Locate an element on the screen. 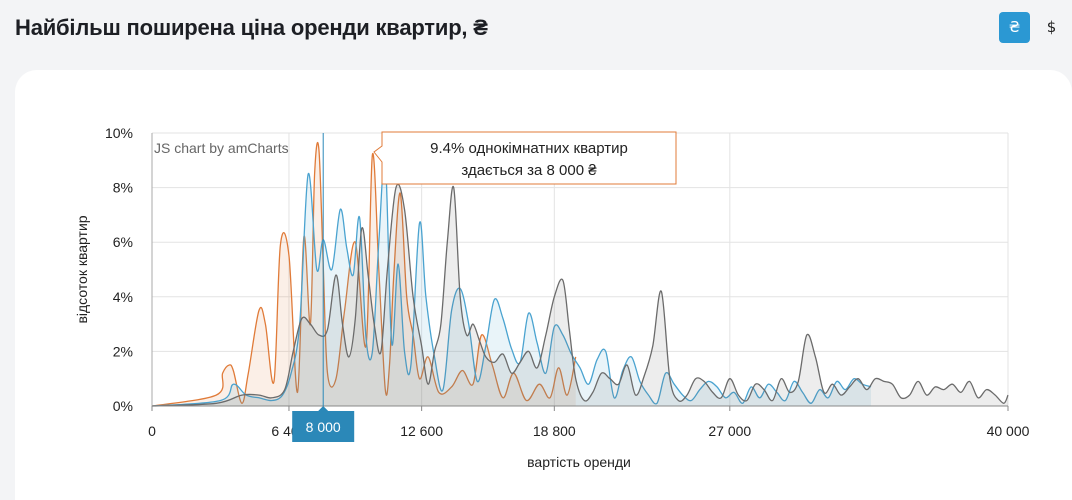 This screenshot has height=500, width=1072. chart-credit: JS chart by amCharts is located at coordinates (221, 148).